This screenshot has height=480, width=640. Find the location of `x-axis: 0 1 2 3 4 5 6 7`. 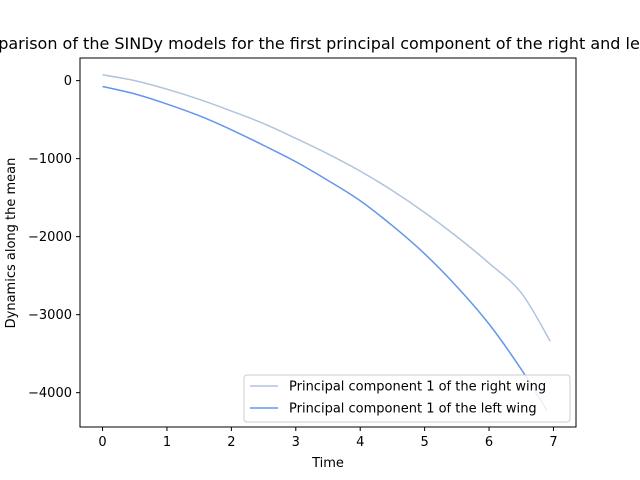

x-axis: 0 1 2 3 4 5 6 7 is located at coordinates (328, 438).